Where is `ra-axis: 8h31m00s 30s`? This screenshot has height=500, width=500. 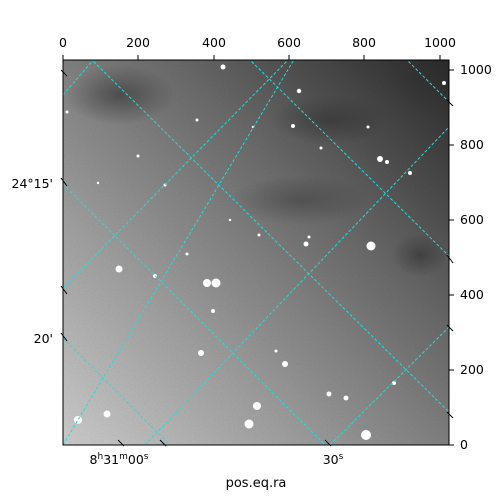
ra-axis: 8h31m00s 30s is located at coordinates (217, 459).